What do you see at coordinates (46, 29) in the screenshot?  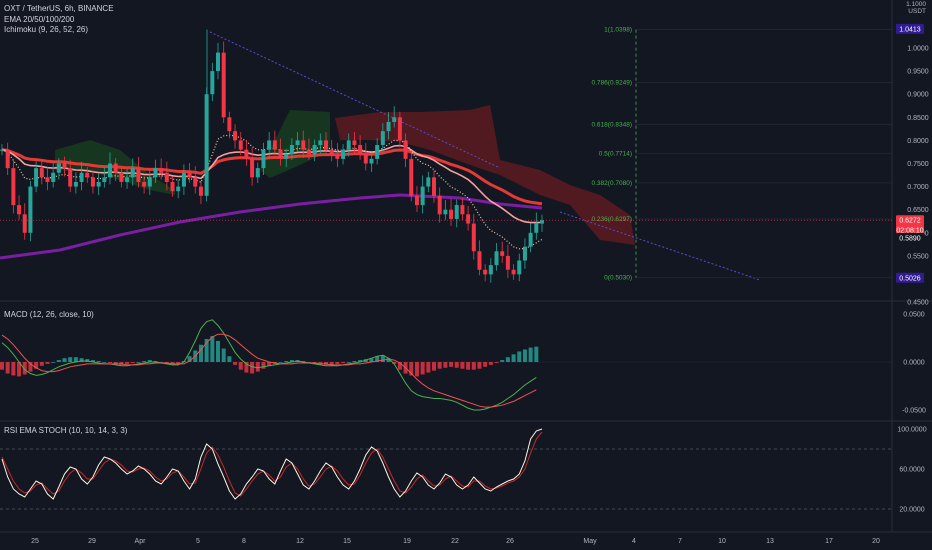 I see `ichimoku-legend: Ichimoku (9, 26, 52, 26)` at bounding box center [46, 29].